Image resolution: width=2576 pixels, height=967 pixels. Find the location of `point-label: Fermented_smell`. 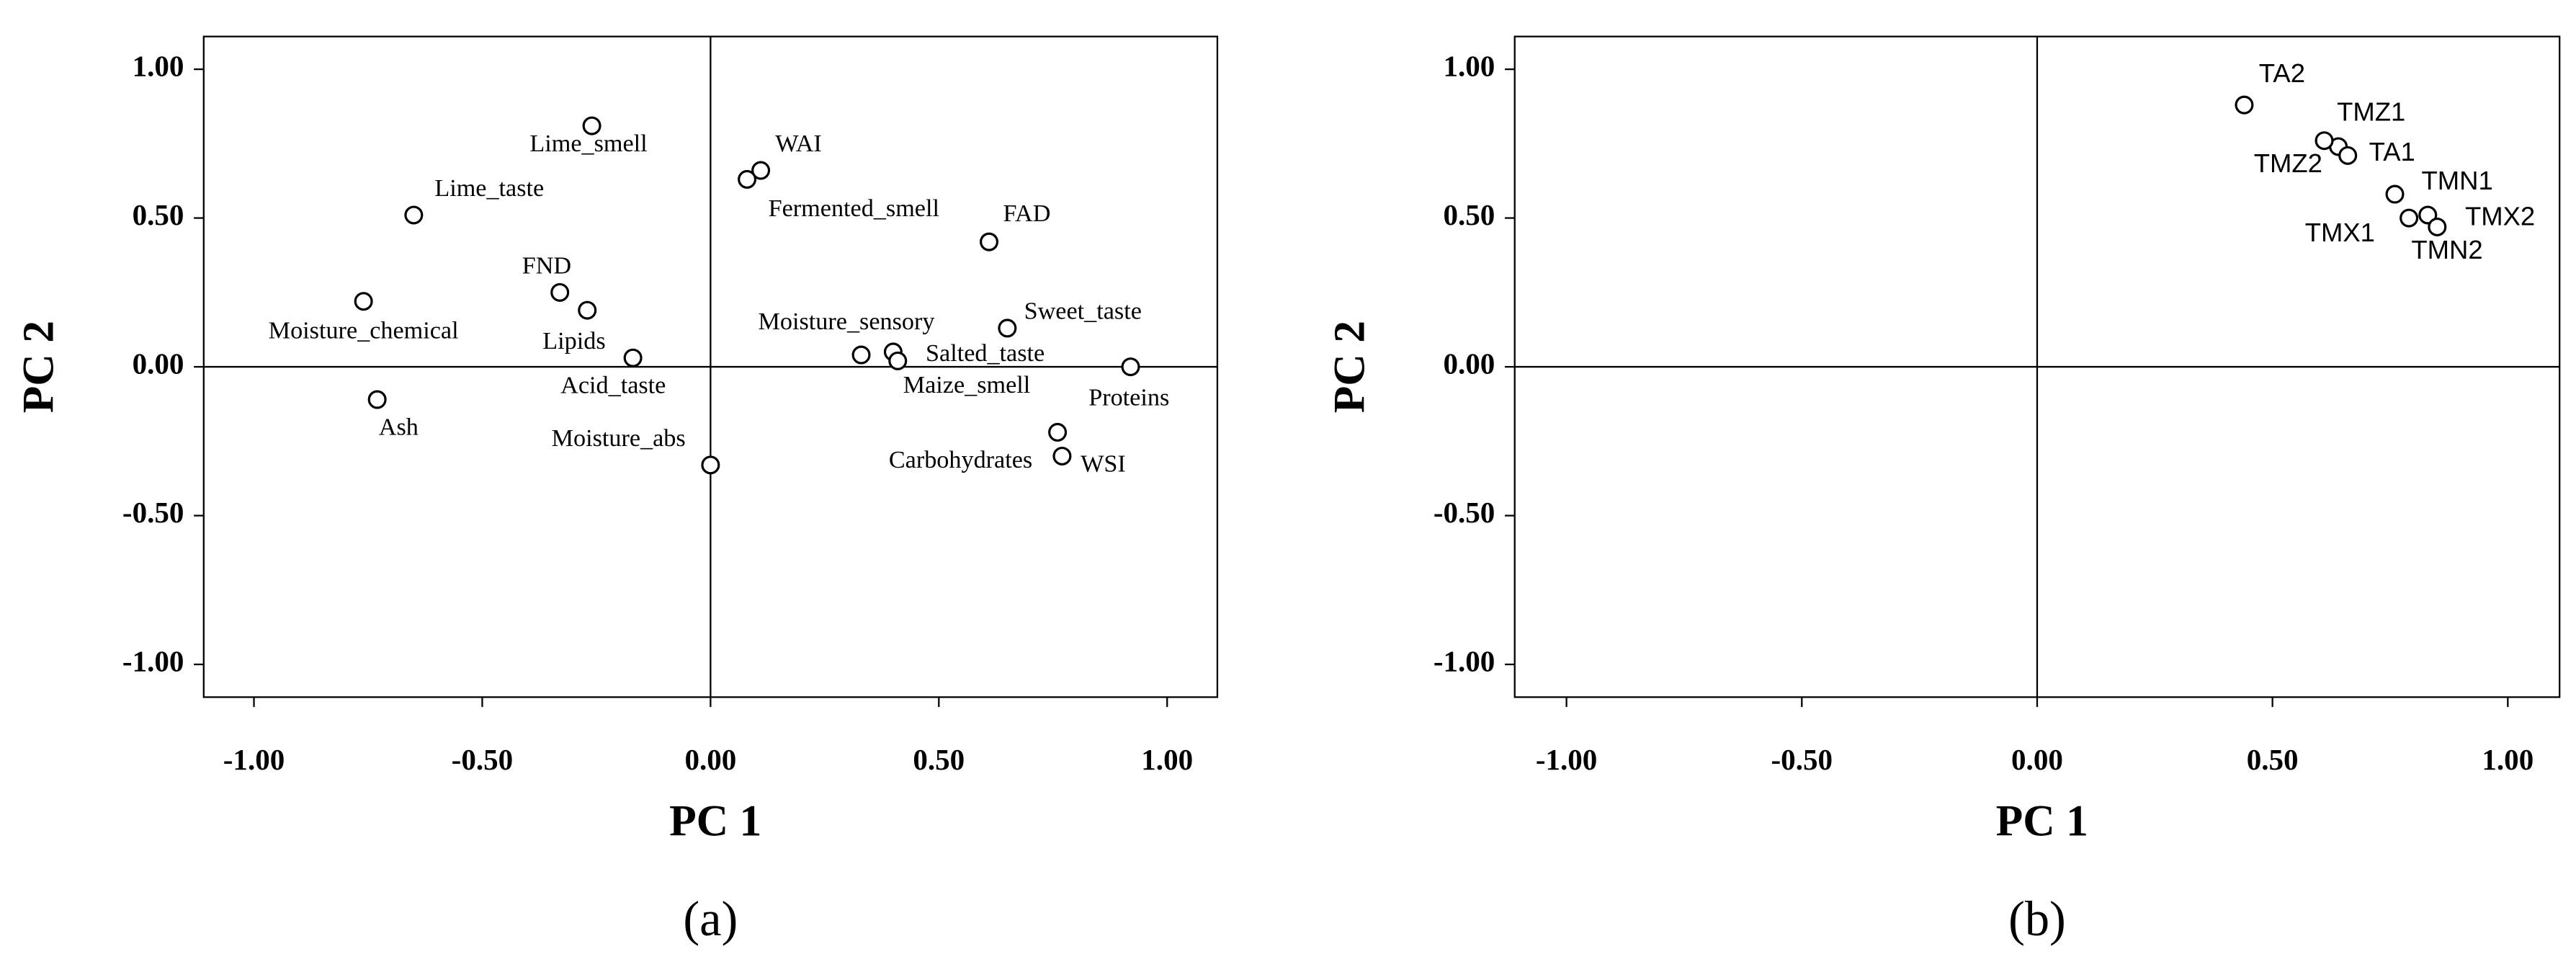

point-label: Fermented_smell is located at coordinates (854, 209).